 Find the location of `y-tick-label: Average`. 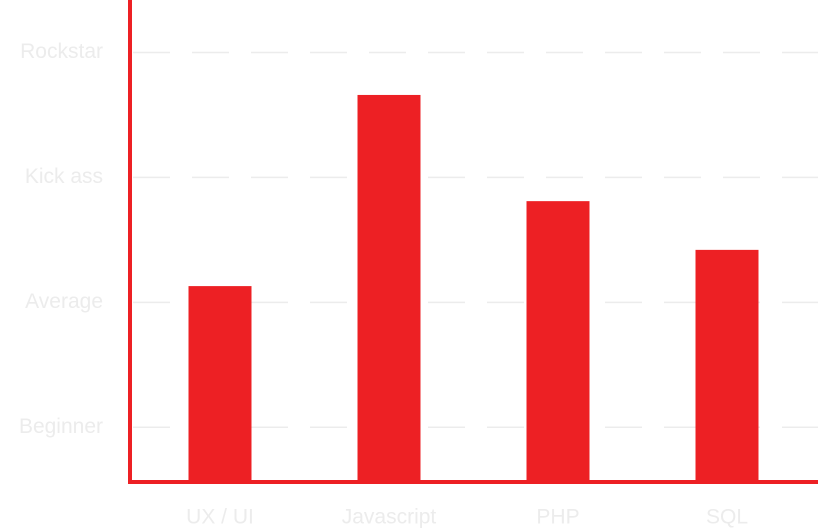

y-tick-label: Average is located at coordinates (64, 301).